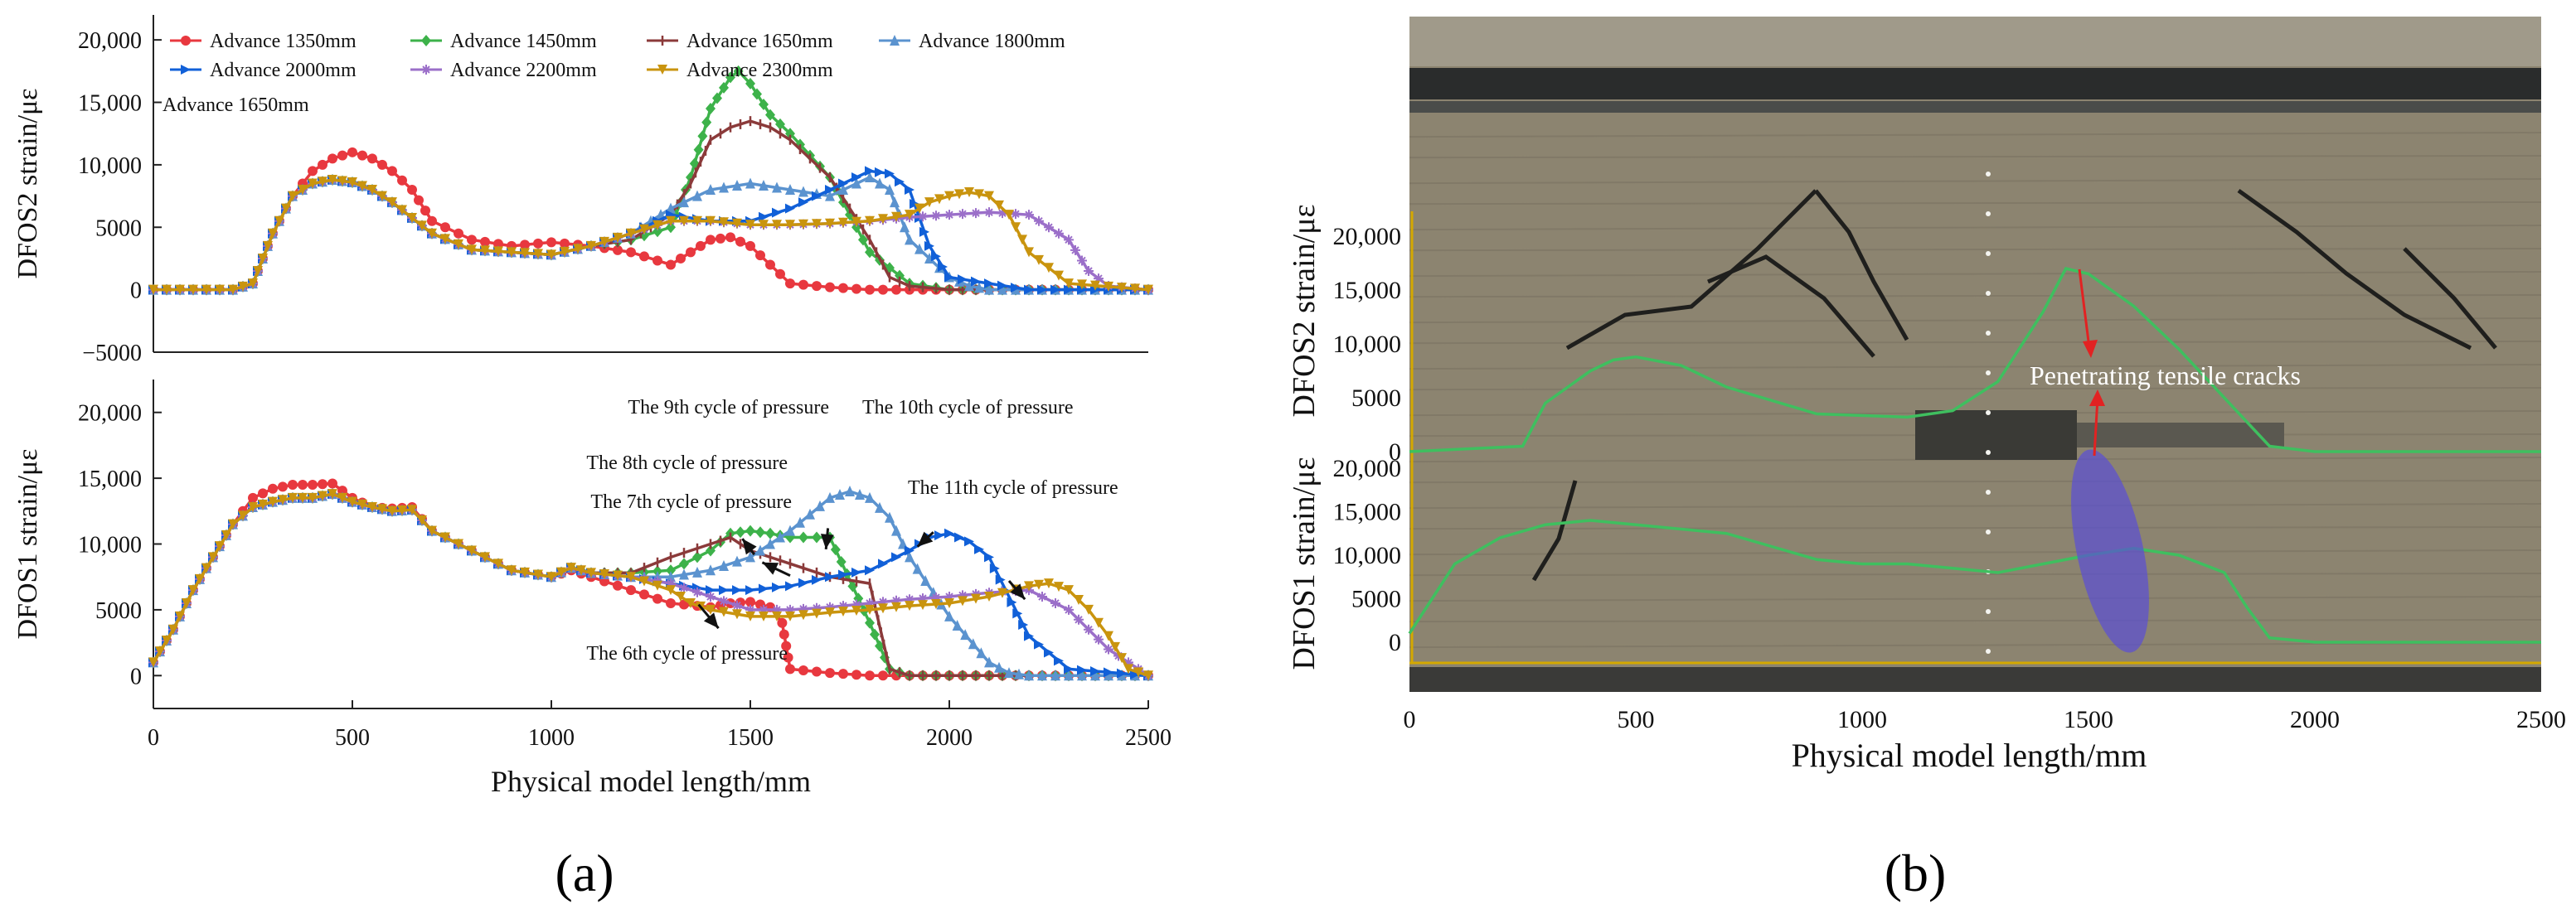  What do you see at coordinates (1974, 581) in the screenshot?
I see `dfos1-trace` at bounding box center [1974, 581].